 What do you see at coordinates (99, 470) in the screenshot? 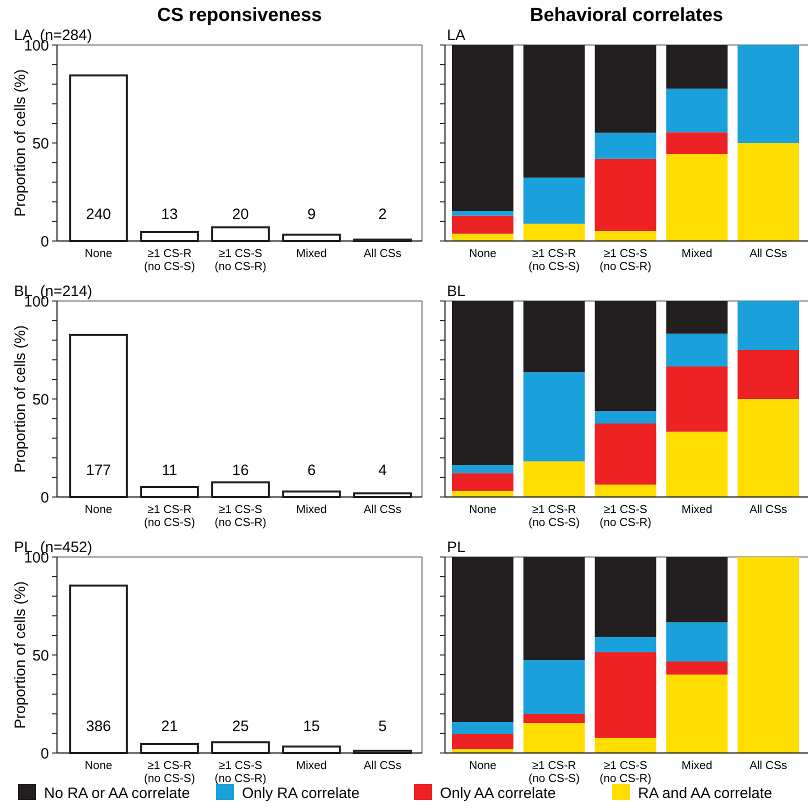
I see `annotation: 177` at bounding box center [99, 470].